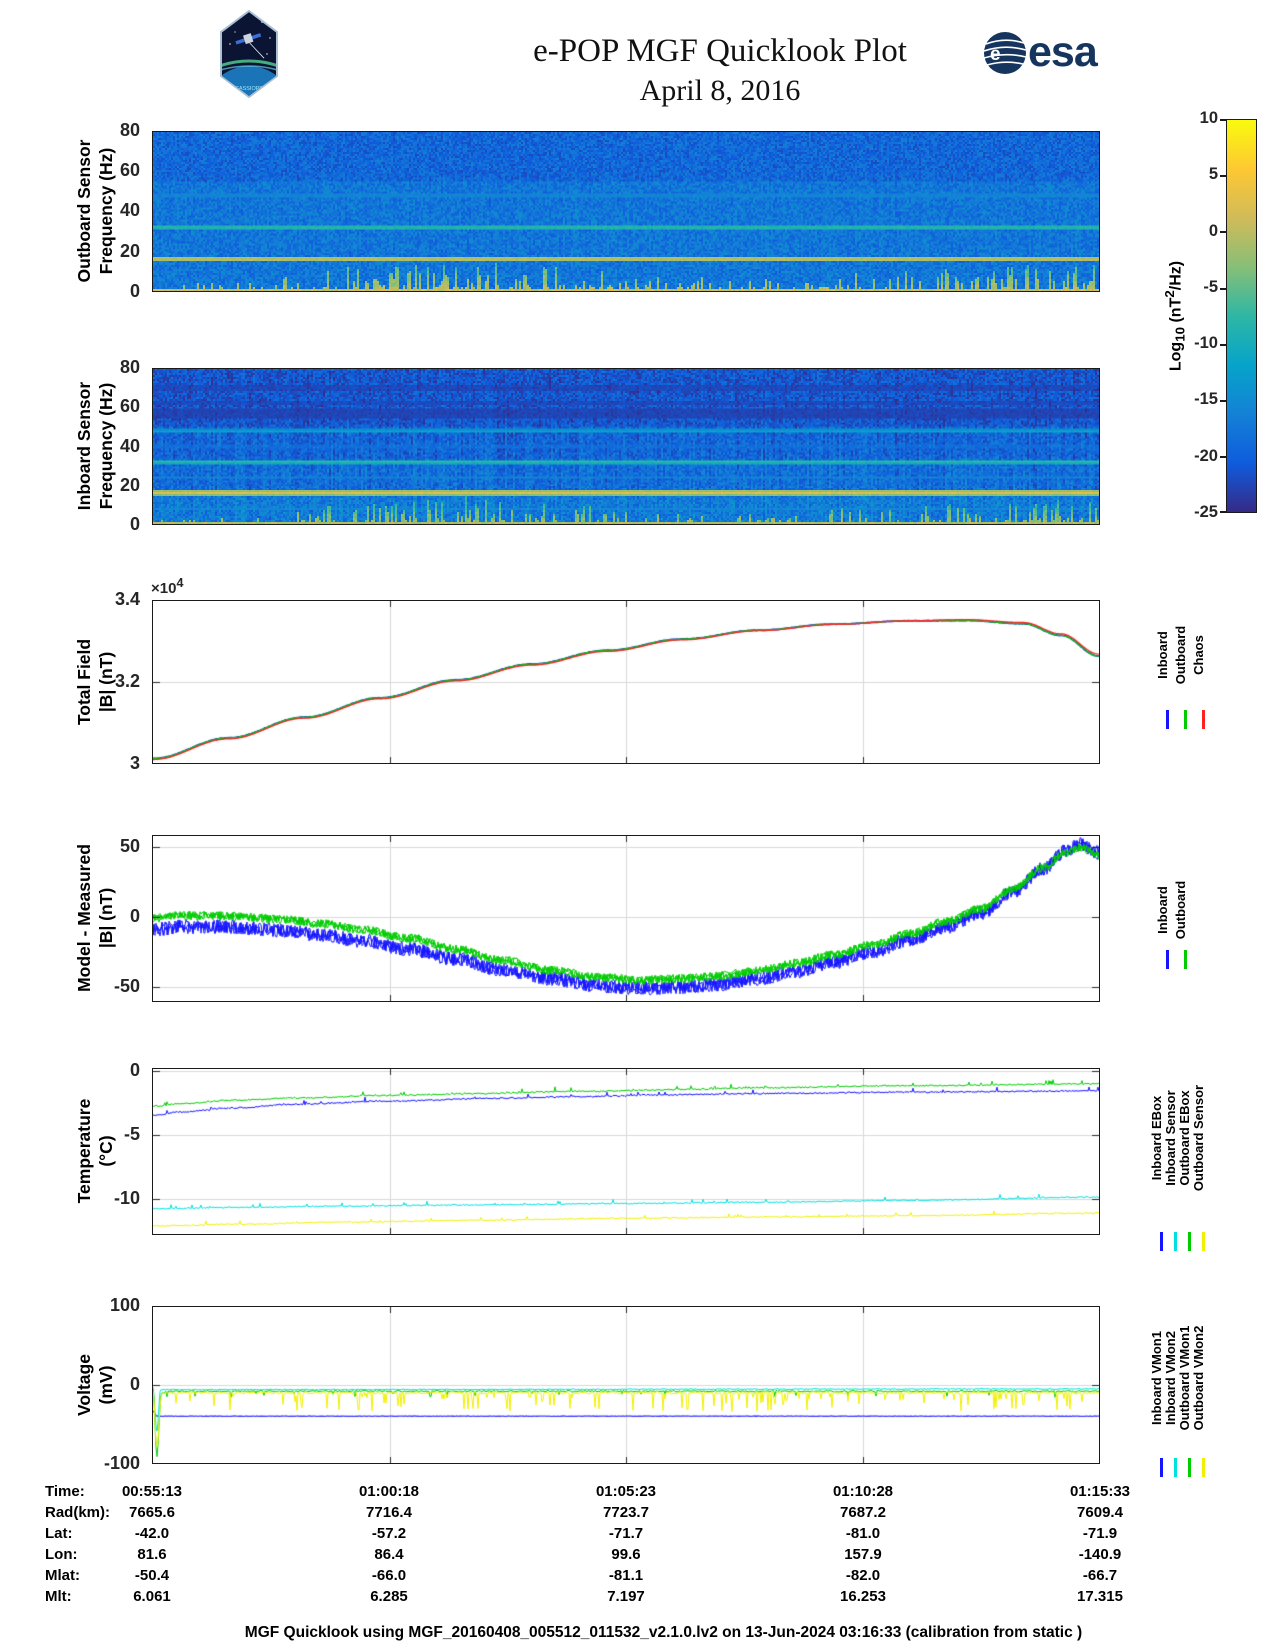  Describe the element at coordinates (626, 1512) in the screenshot. I see `table-cell: 7723.7` at that location.